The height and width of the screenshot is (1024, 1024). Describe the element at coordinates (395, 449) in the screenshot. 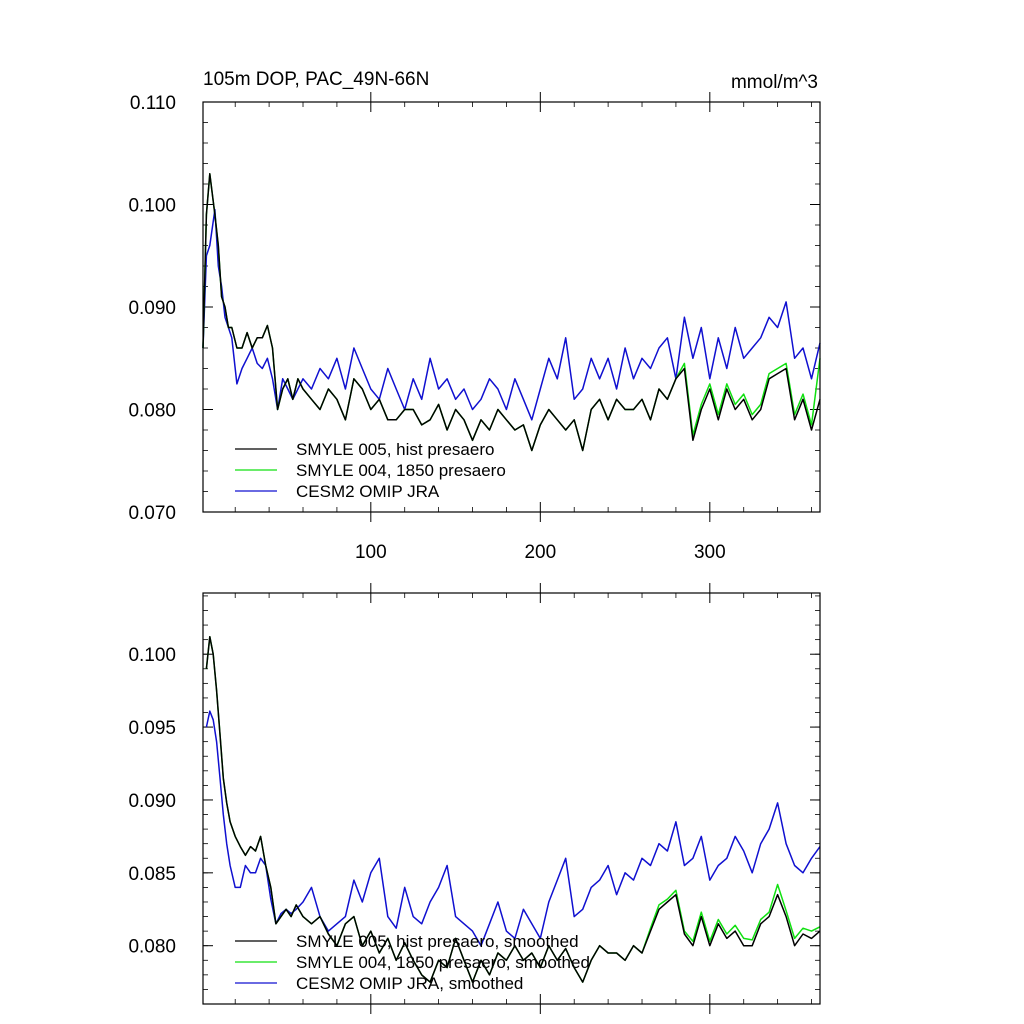

I see `legend-label: SMYLE 005, hist presaero` at that location.